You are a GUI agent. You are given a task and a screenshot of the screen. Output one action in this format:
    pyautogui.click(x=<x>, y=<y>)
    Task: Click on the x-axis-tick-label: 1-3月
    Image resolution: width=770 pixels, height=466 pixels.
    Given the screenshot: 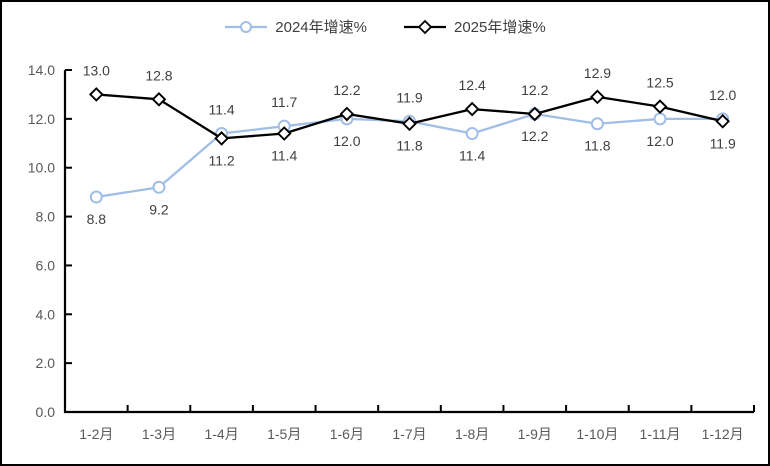 What is the action you would take?
    pyautogui.click(x=159, y=434)
    